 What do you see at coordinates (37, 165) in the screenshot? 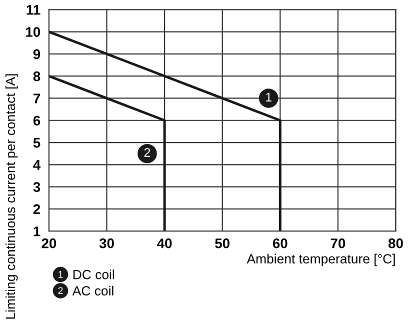
I see `y-tick-label: 4` at bounding box center [37, 165].